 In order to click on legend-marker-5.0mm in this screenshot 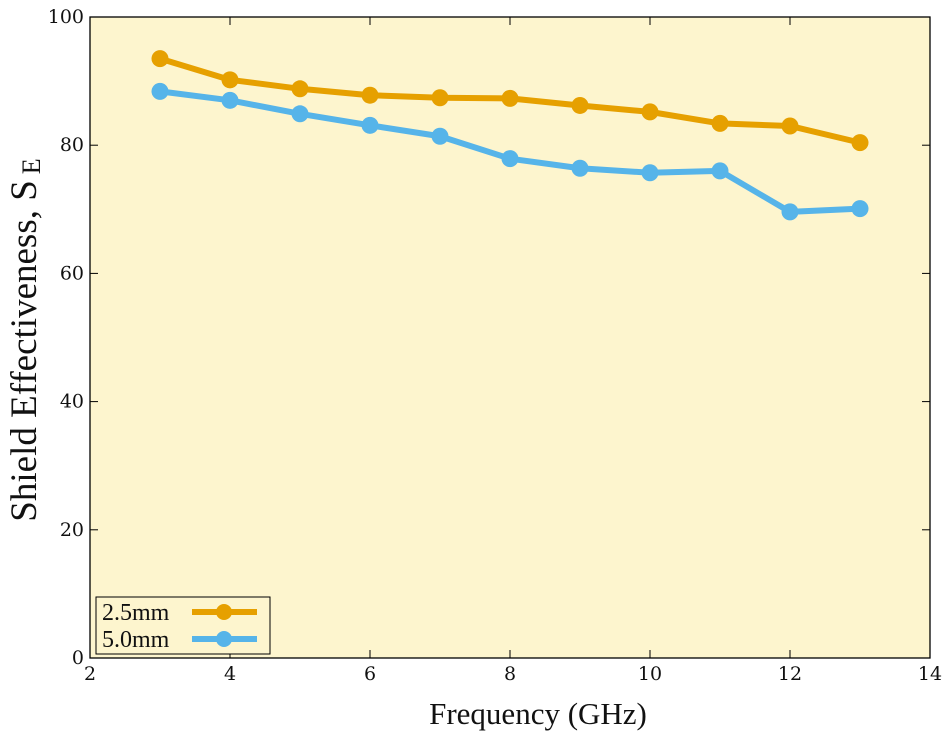, I will do `click(224, 639)`.